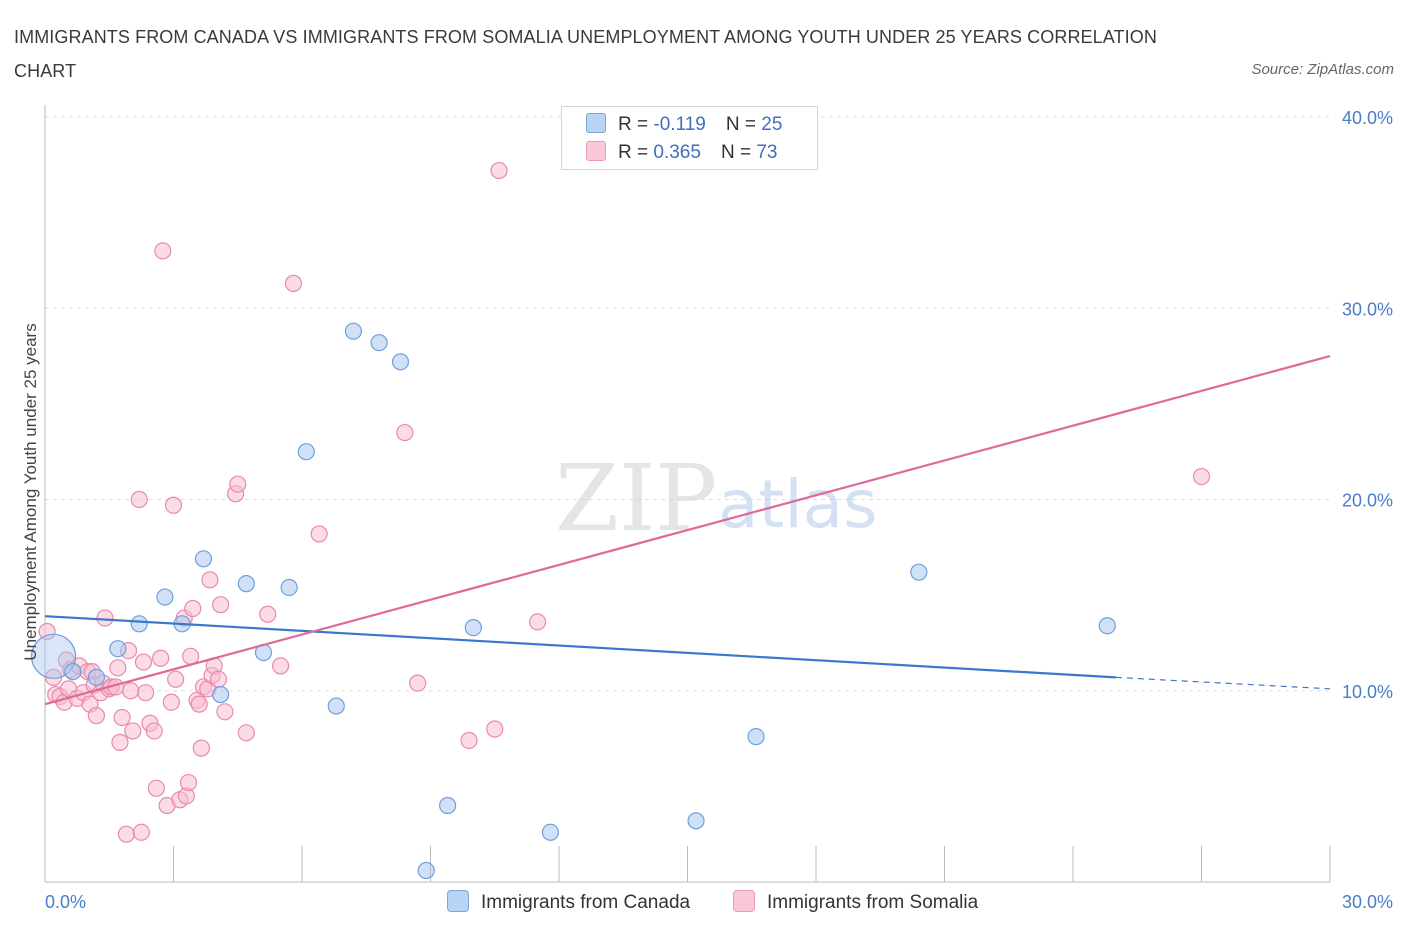 The height and width of the screenshot is (930, 1406). Describe the element at coordinates (767, 152) in the screenshot. I see `n-value: 73` at that location.